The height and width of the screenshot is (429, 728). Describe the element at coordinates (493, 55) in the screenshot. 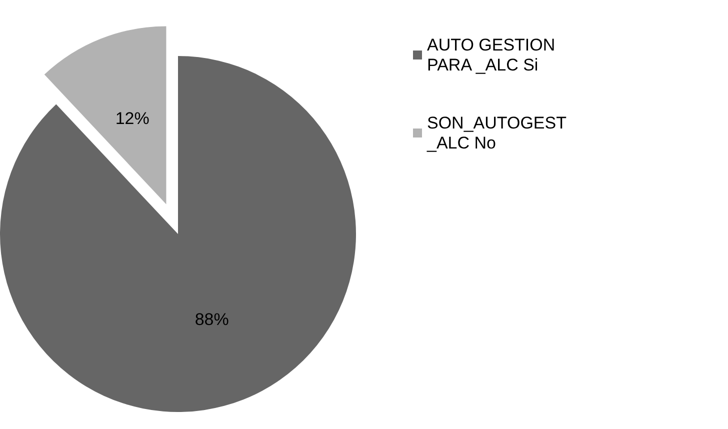

I see `legend-label: AUTO GESTION PARA _ALC Si` at that location.